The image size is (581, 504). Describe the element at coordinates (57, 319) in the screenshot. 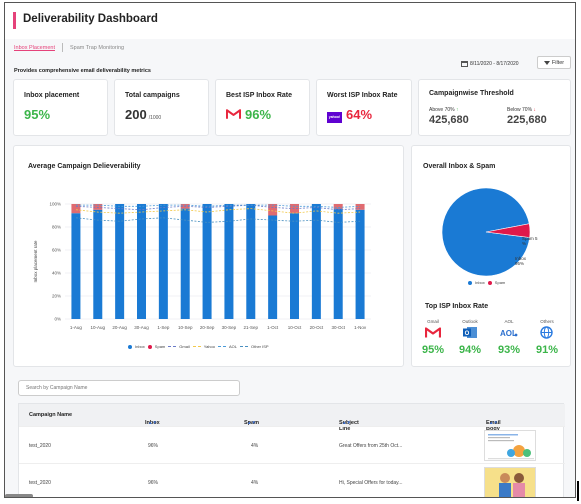

I see `y-tick-label: 0%` at that location.